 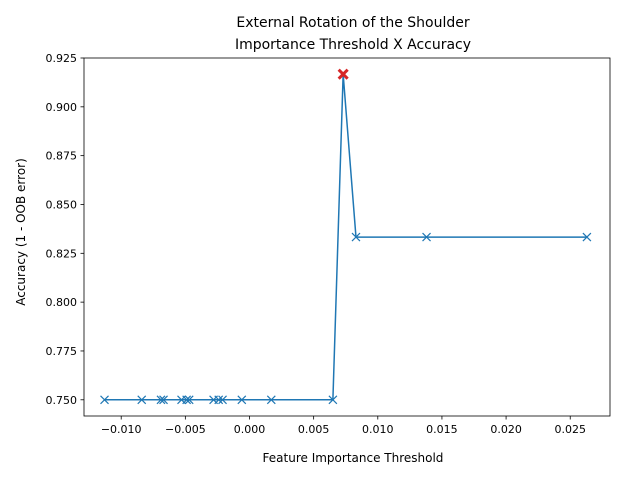 What do you see at coordinates (62, 204) in the screenshot?
I see `y-tick-label: 0.850` at bounding box center [62, 204].